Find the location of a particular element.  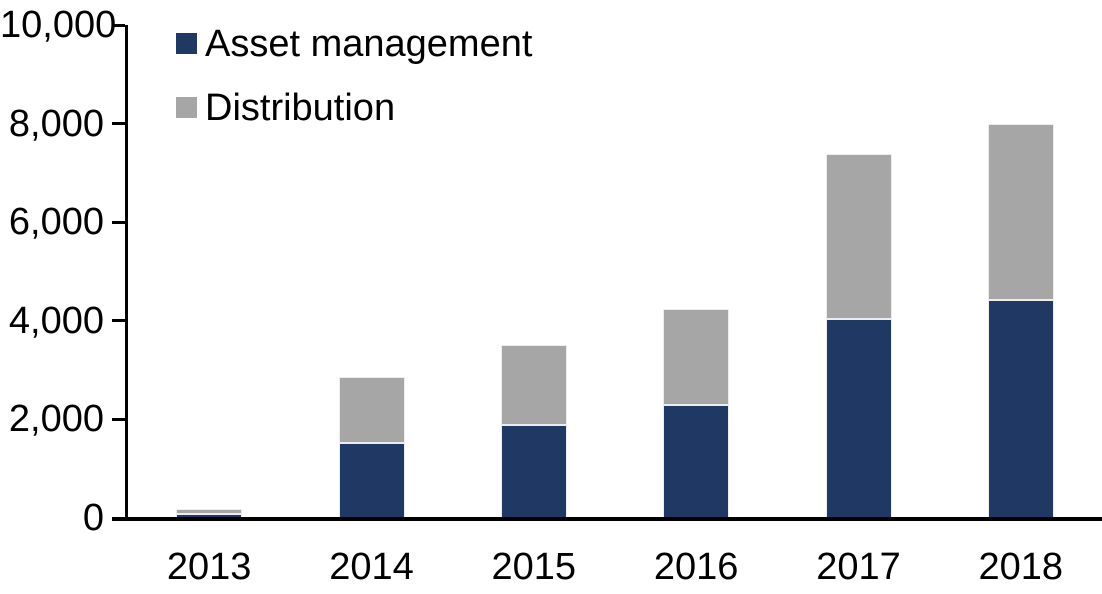

y-axis-tick-label: 2,000 is located at coordinates (56, 419).